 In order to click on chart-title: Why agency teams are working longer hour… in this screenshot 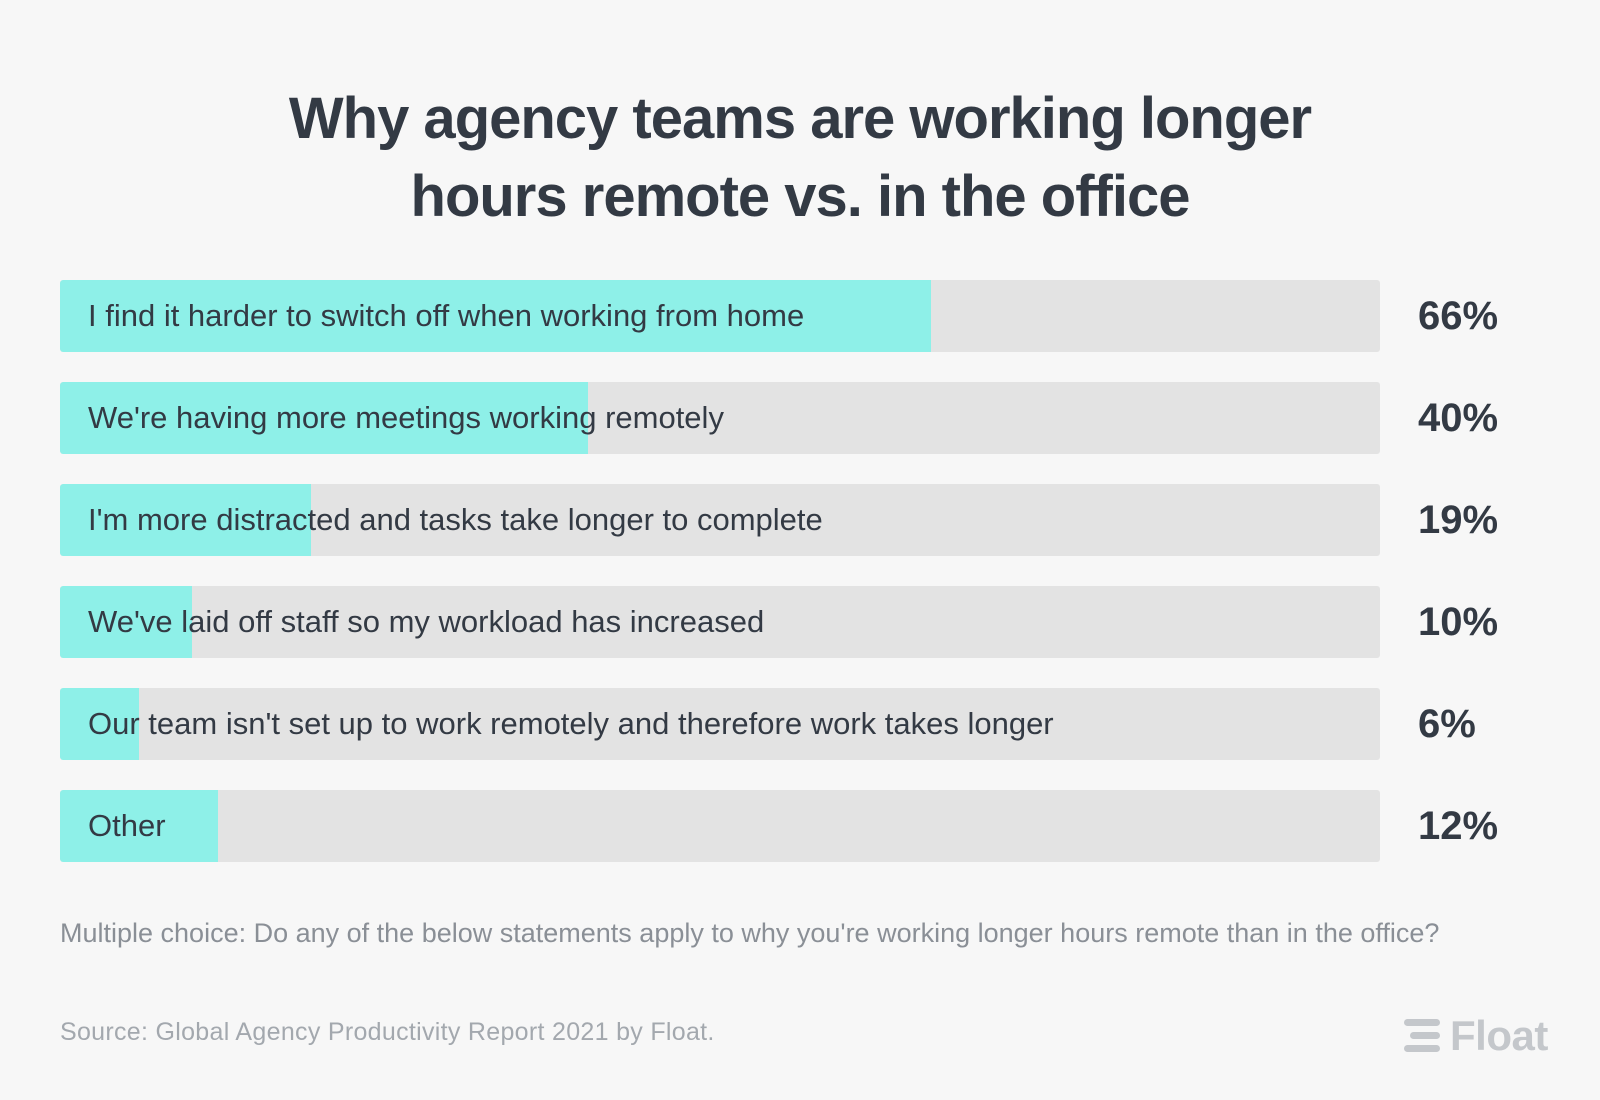, I will do `click(800, 158)`.